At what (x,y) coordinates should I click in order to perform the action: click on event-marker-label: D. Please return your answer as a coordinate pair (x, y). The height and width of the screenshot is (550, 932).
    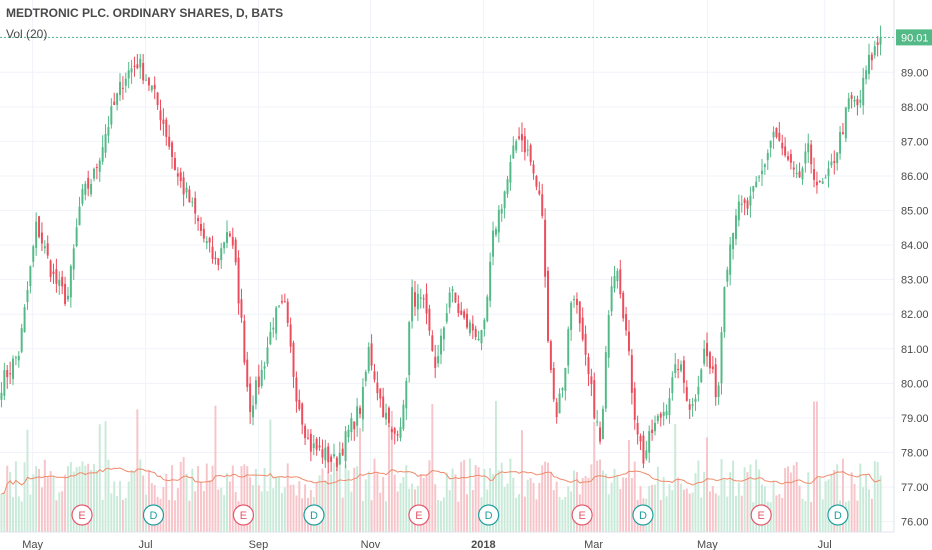
    Looking at the image, I should click on (643, 516).